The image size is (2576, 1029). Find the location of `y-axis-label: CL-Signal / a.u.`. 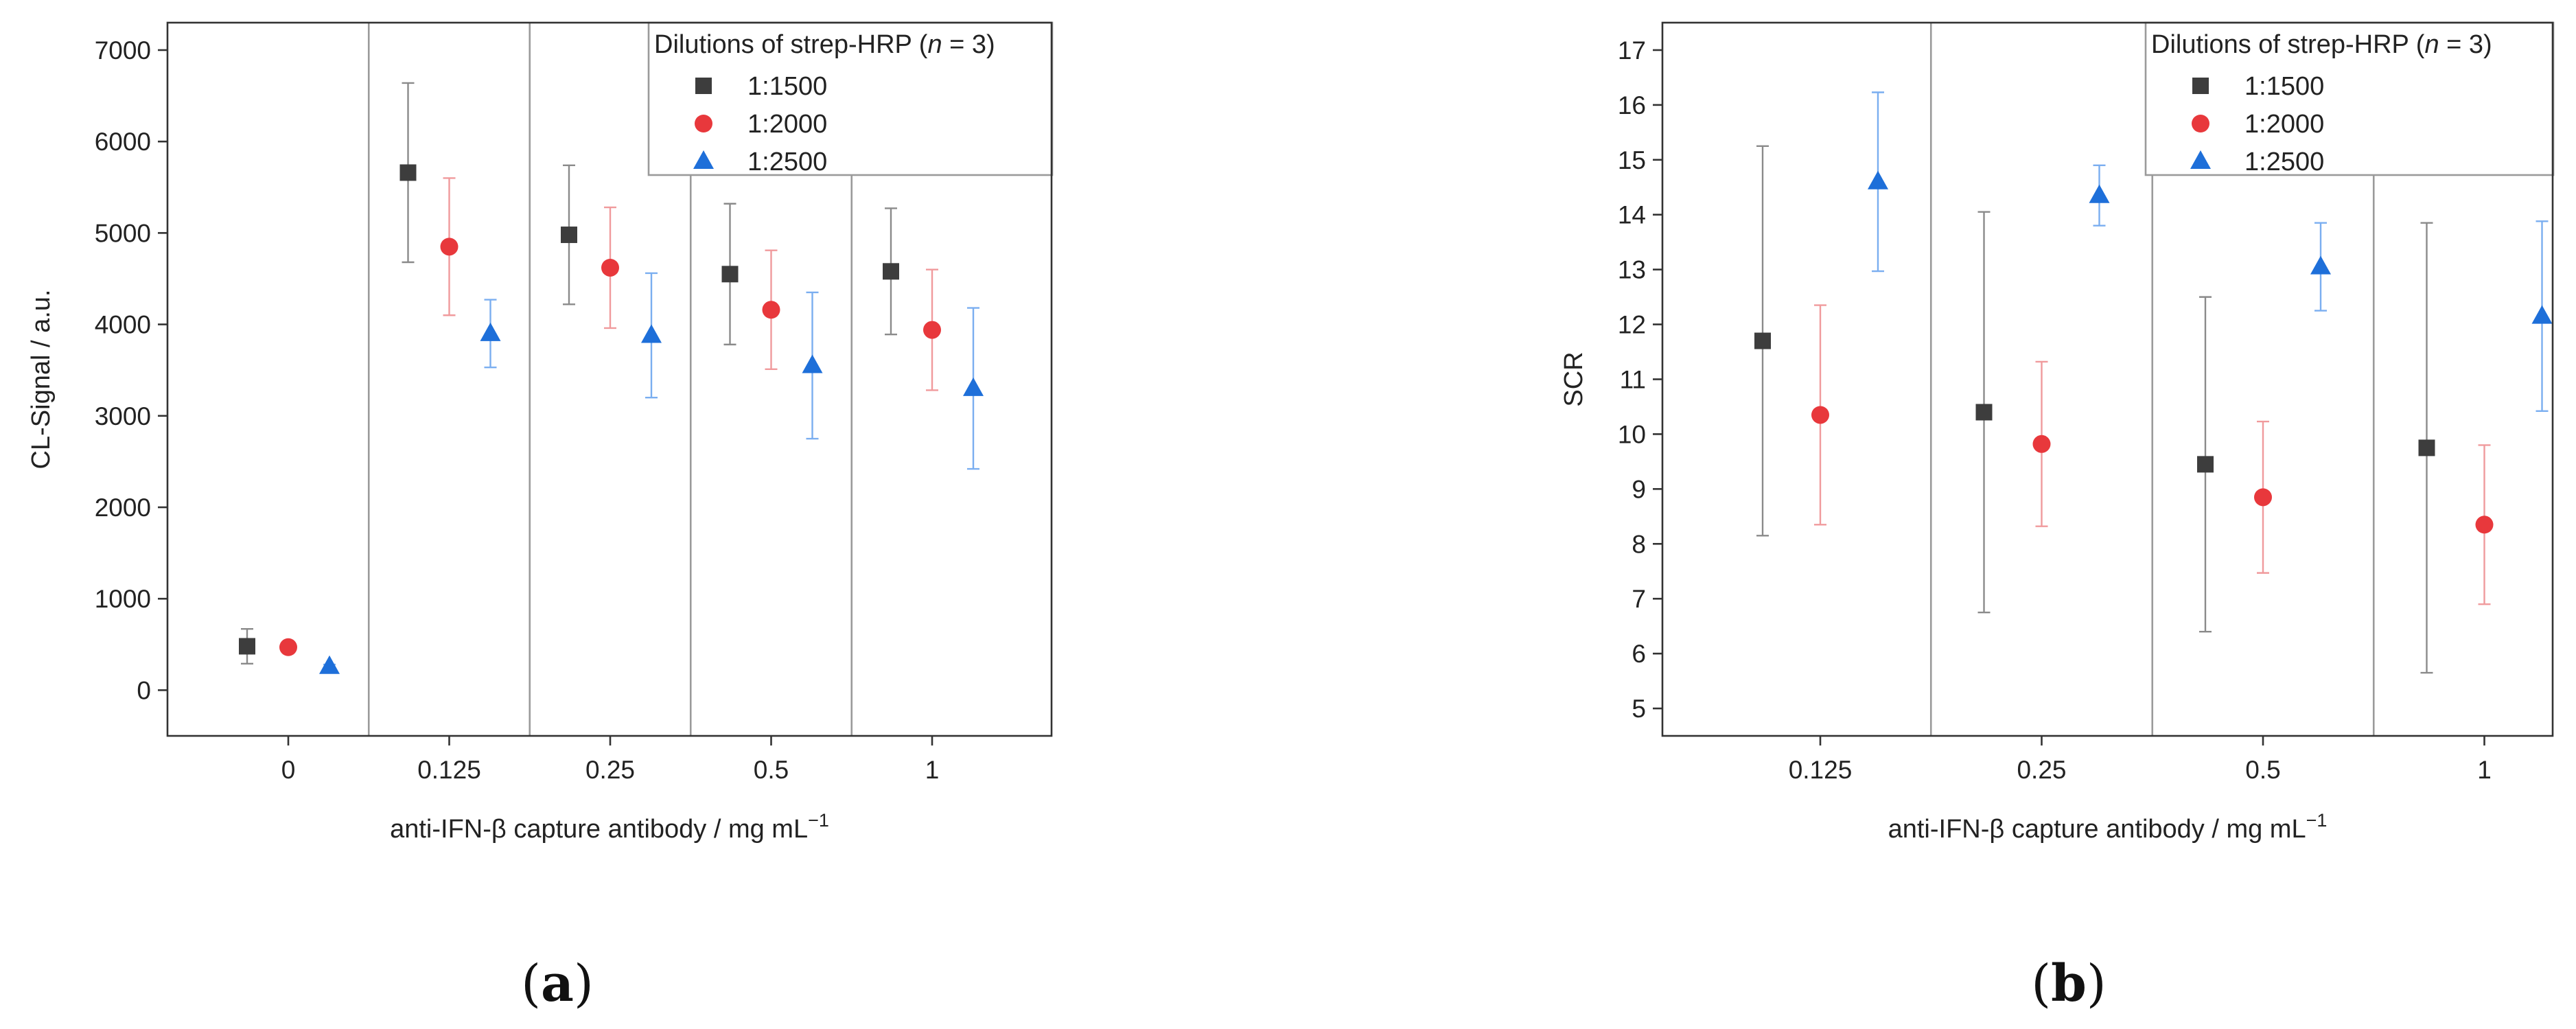

y-axis-label: CL-Signal / a.u. is located at coordinates (41, 380).